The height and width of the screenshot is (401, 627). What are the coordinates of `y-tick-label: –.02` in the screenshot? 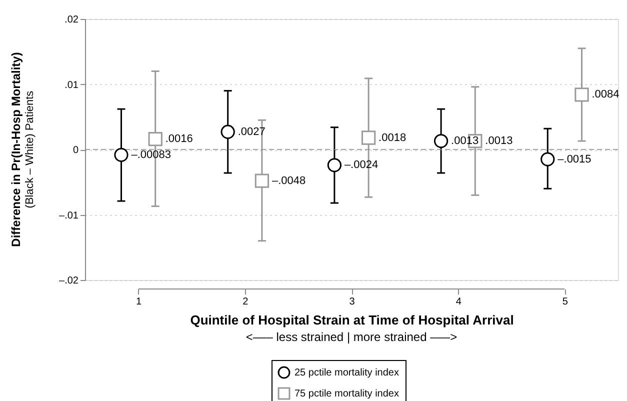 It's located at (69, 281).